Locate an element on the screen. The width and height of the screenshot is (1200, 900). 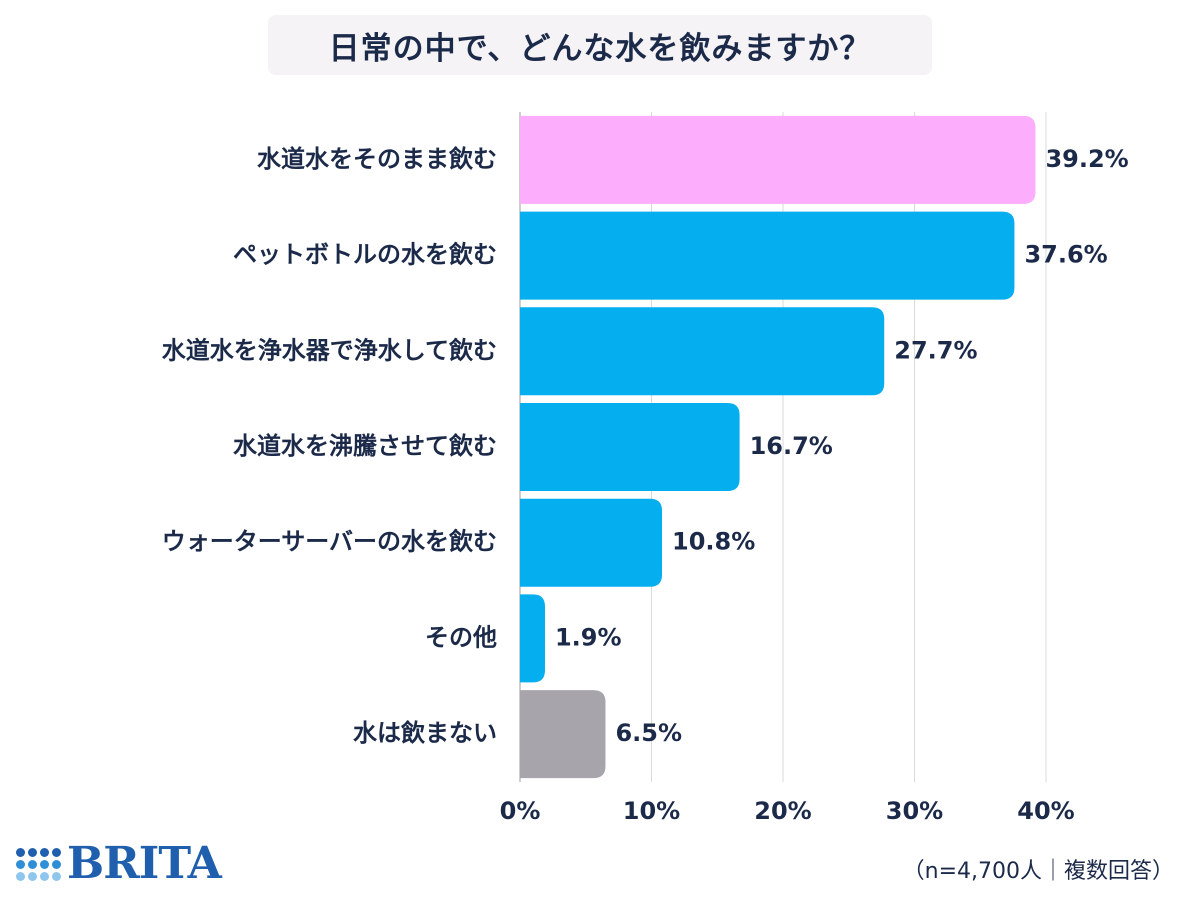
category-label: 水は飲まない is located at coordinates (425, 733).